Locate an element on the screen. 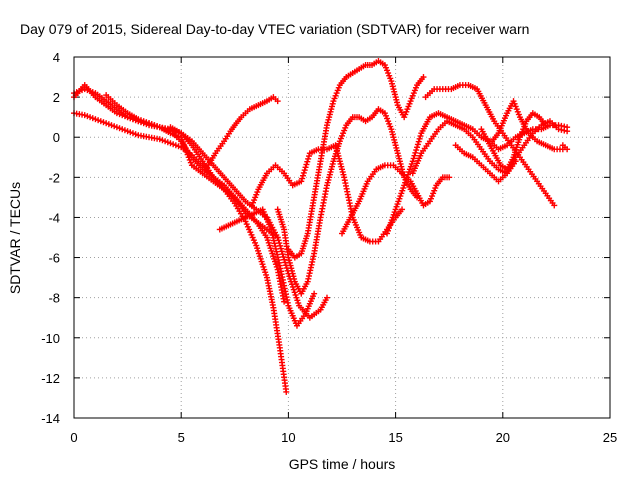 This screenshot has width=640, height=480. y-tick-label: -14 is located at coordinates (50, 418).